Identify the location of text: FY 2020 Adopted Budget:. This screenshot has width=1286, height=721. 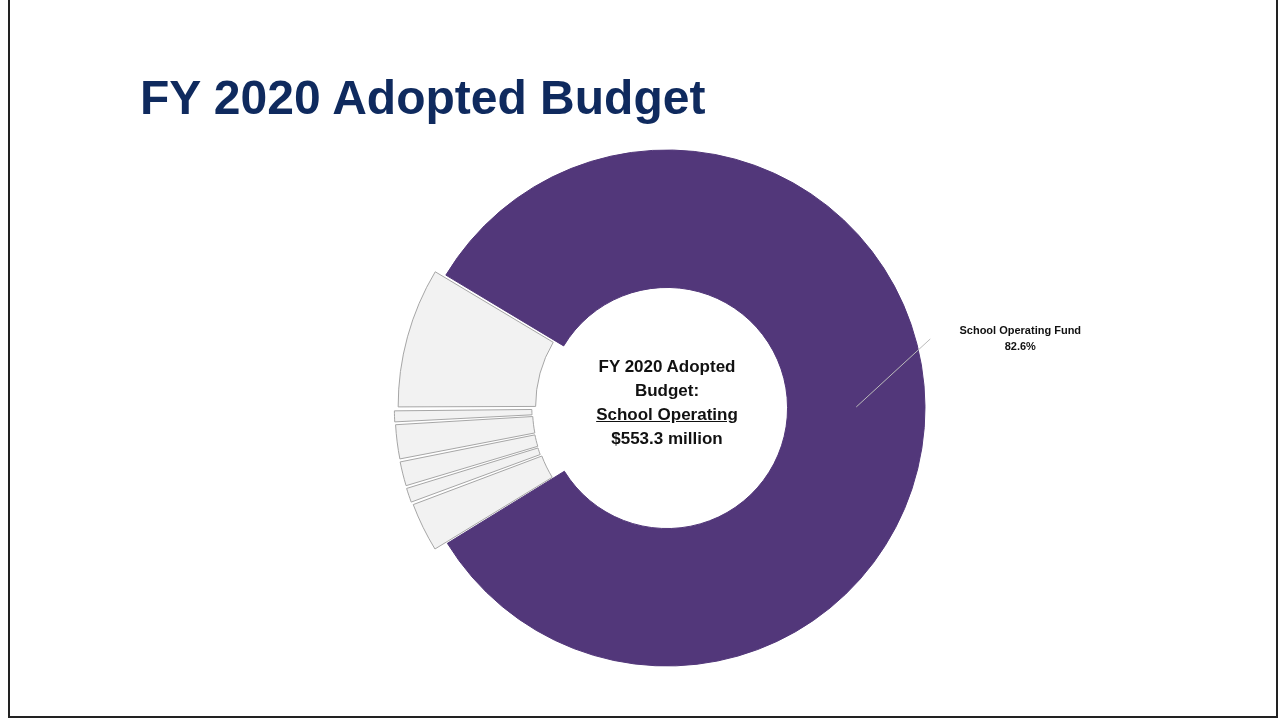
(667, 379).